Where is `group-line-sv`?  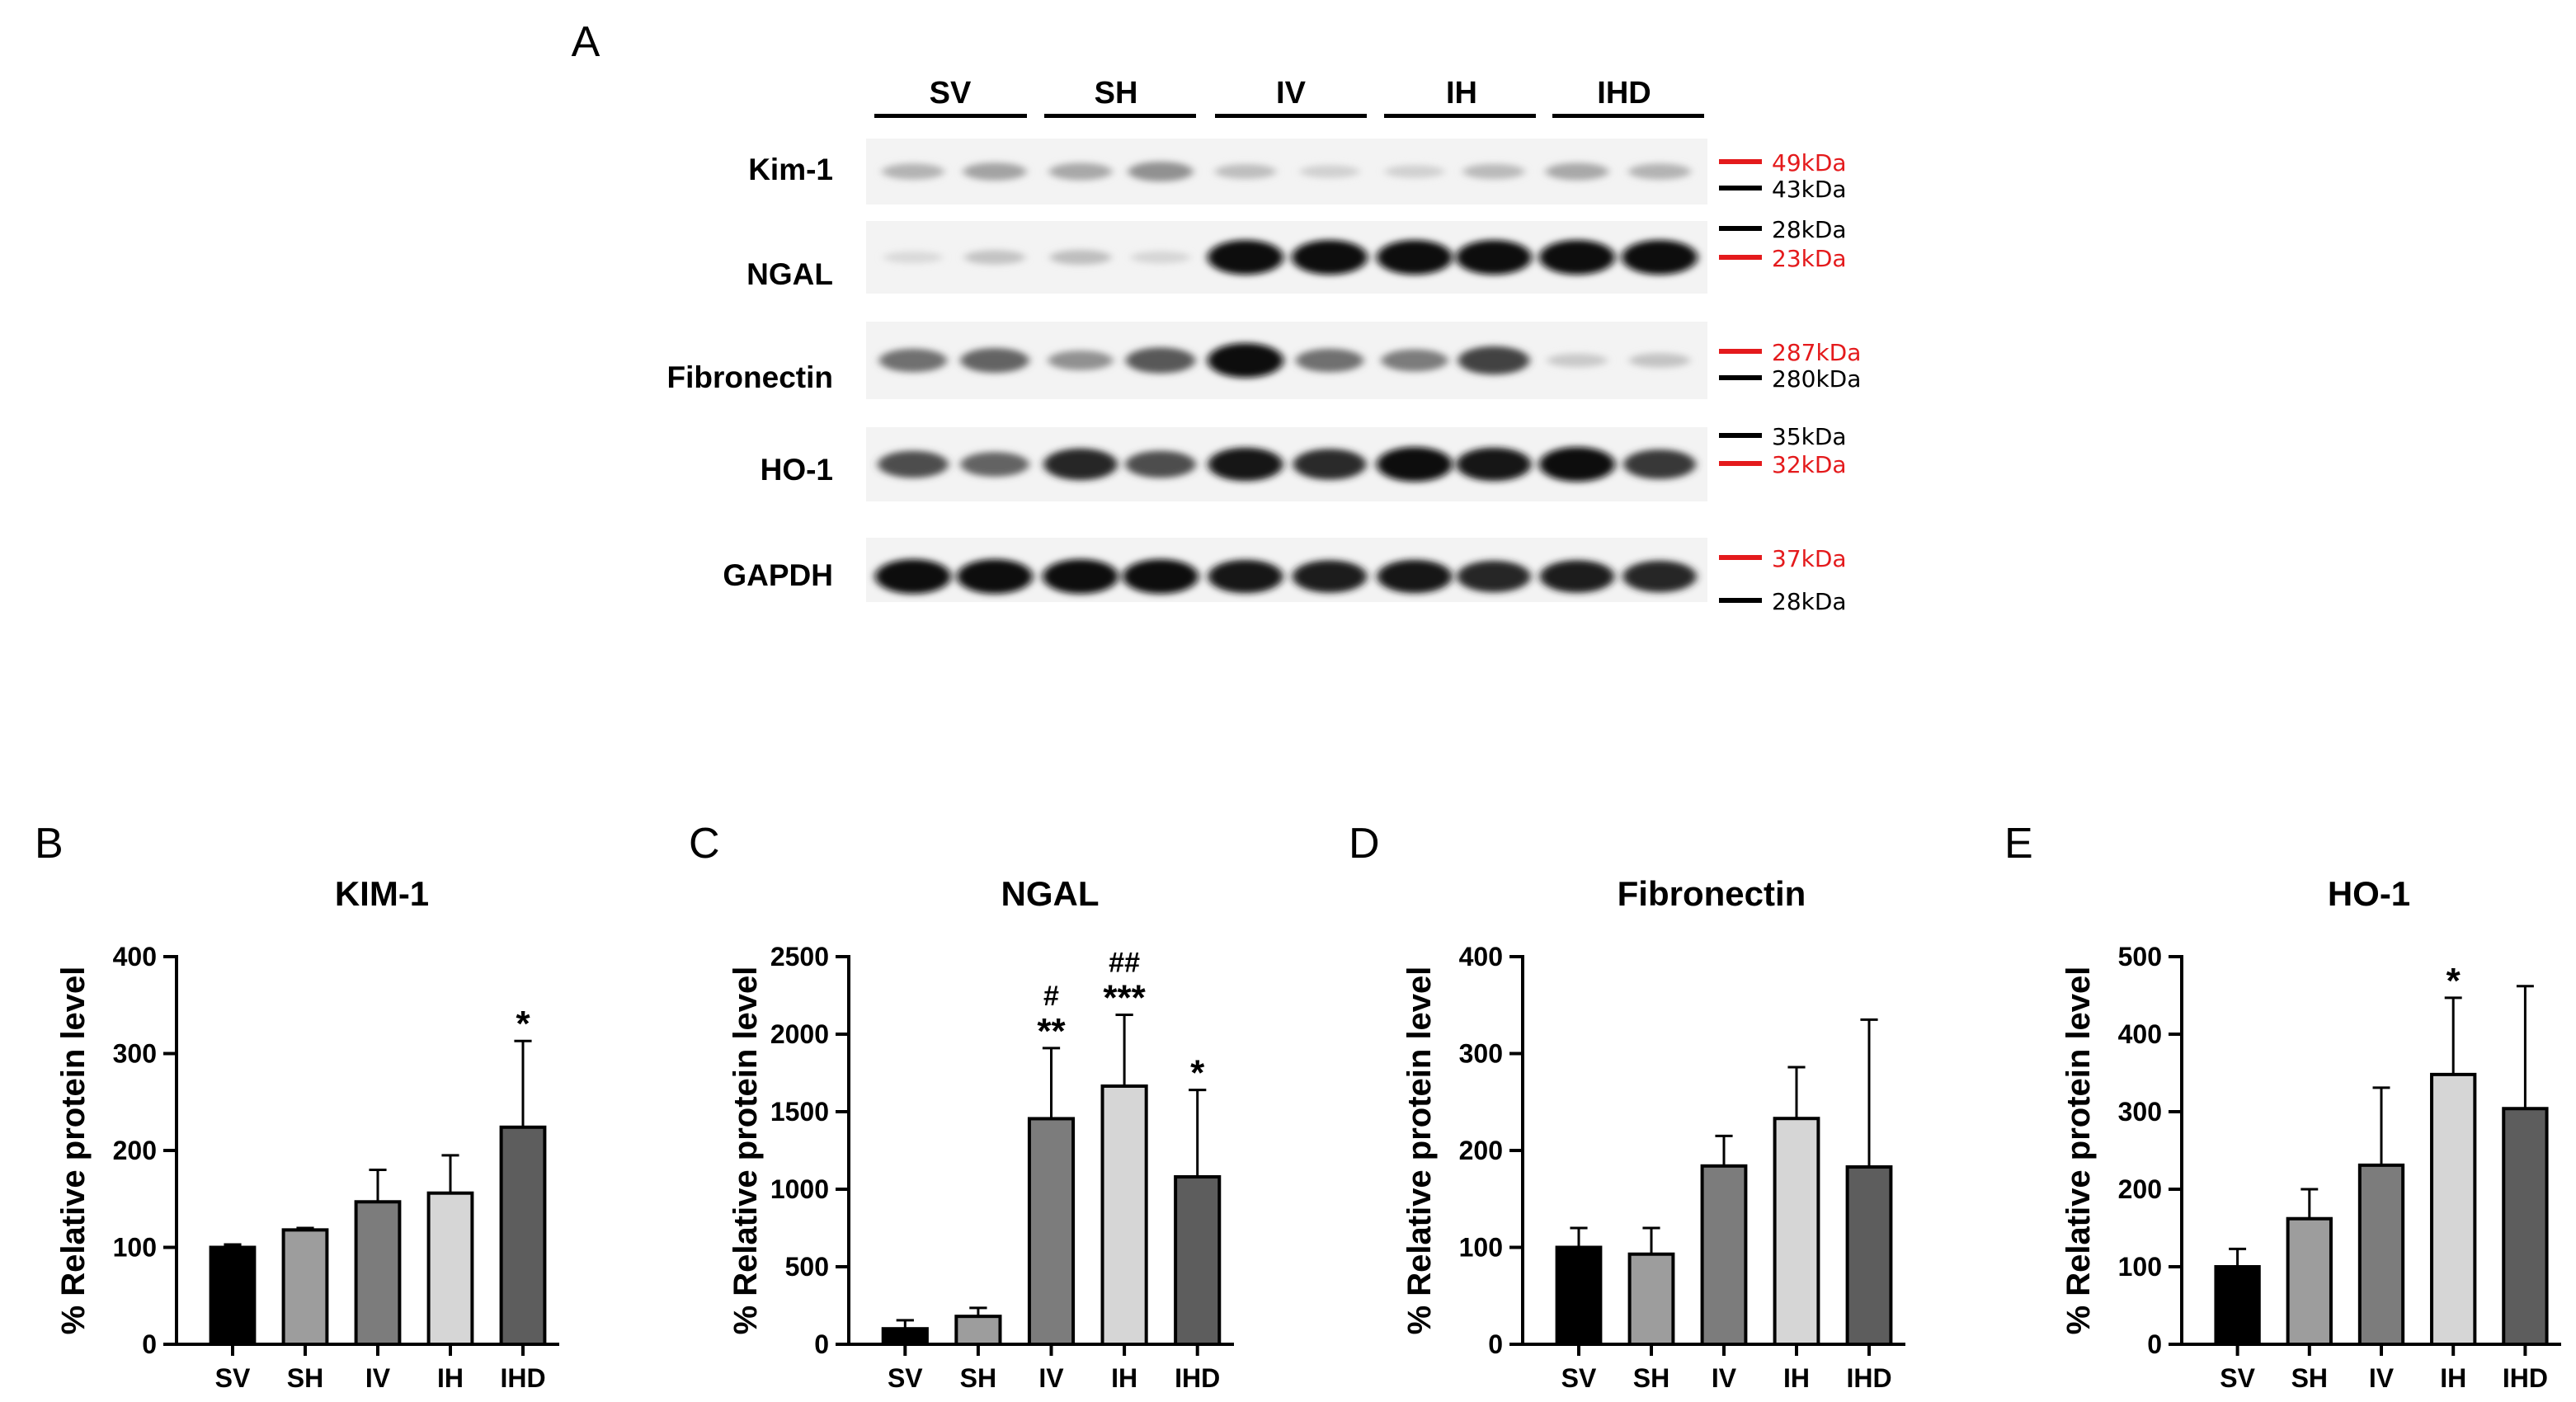
group-line-sv is located at coordinates (950, 116).